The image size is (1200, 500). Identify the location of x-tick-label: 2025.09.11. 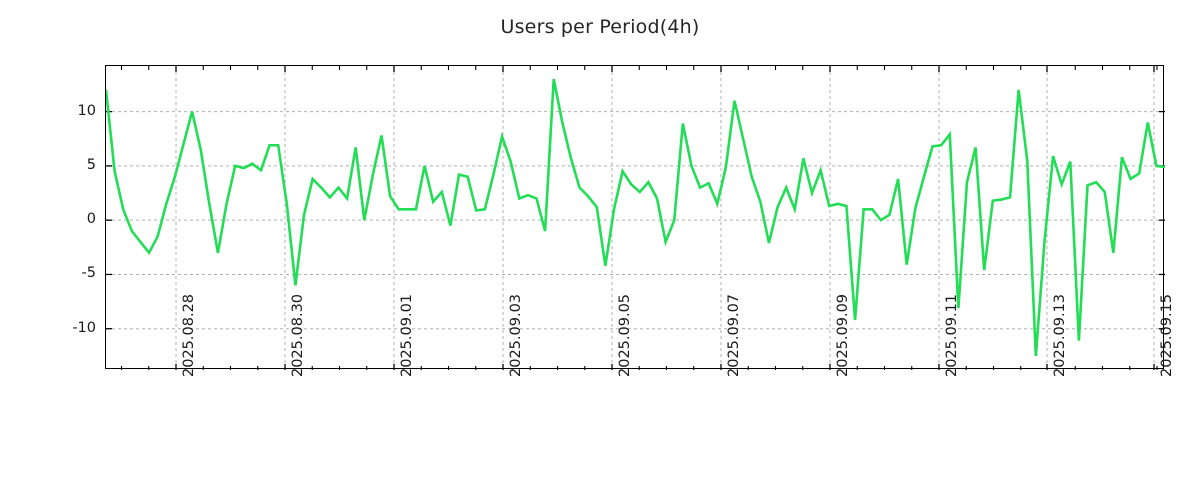
(952, 335).